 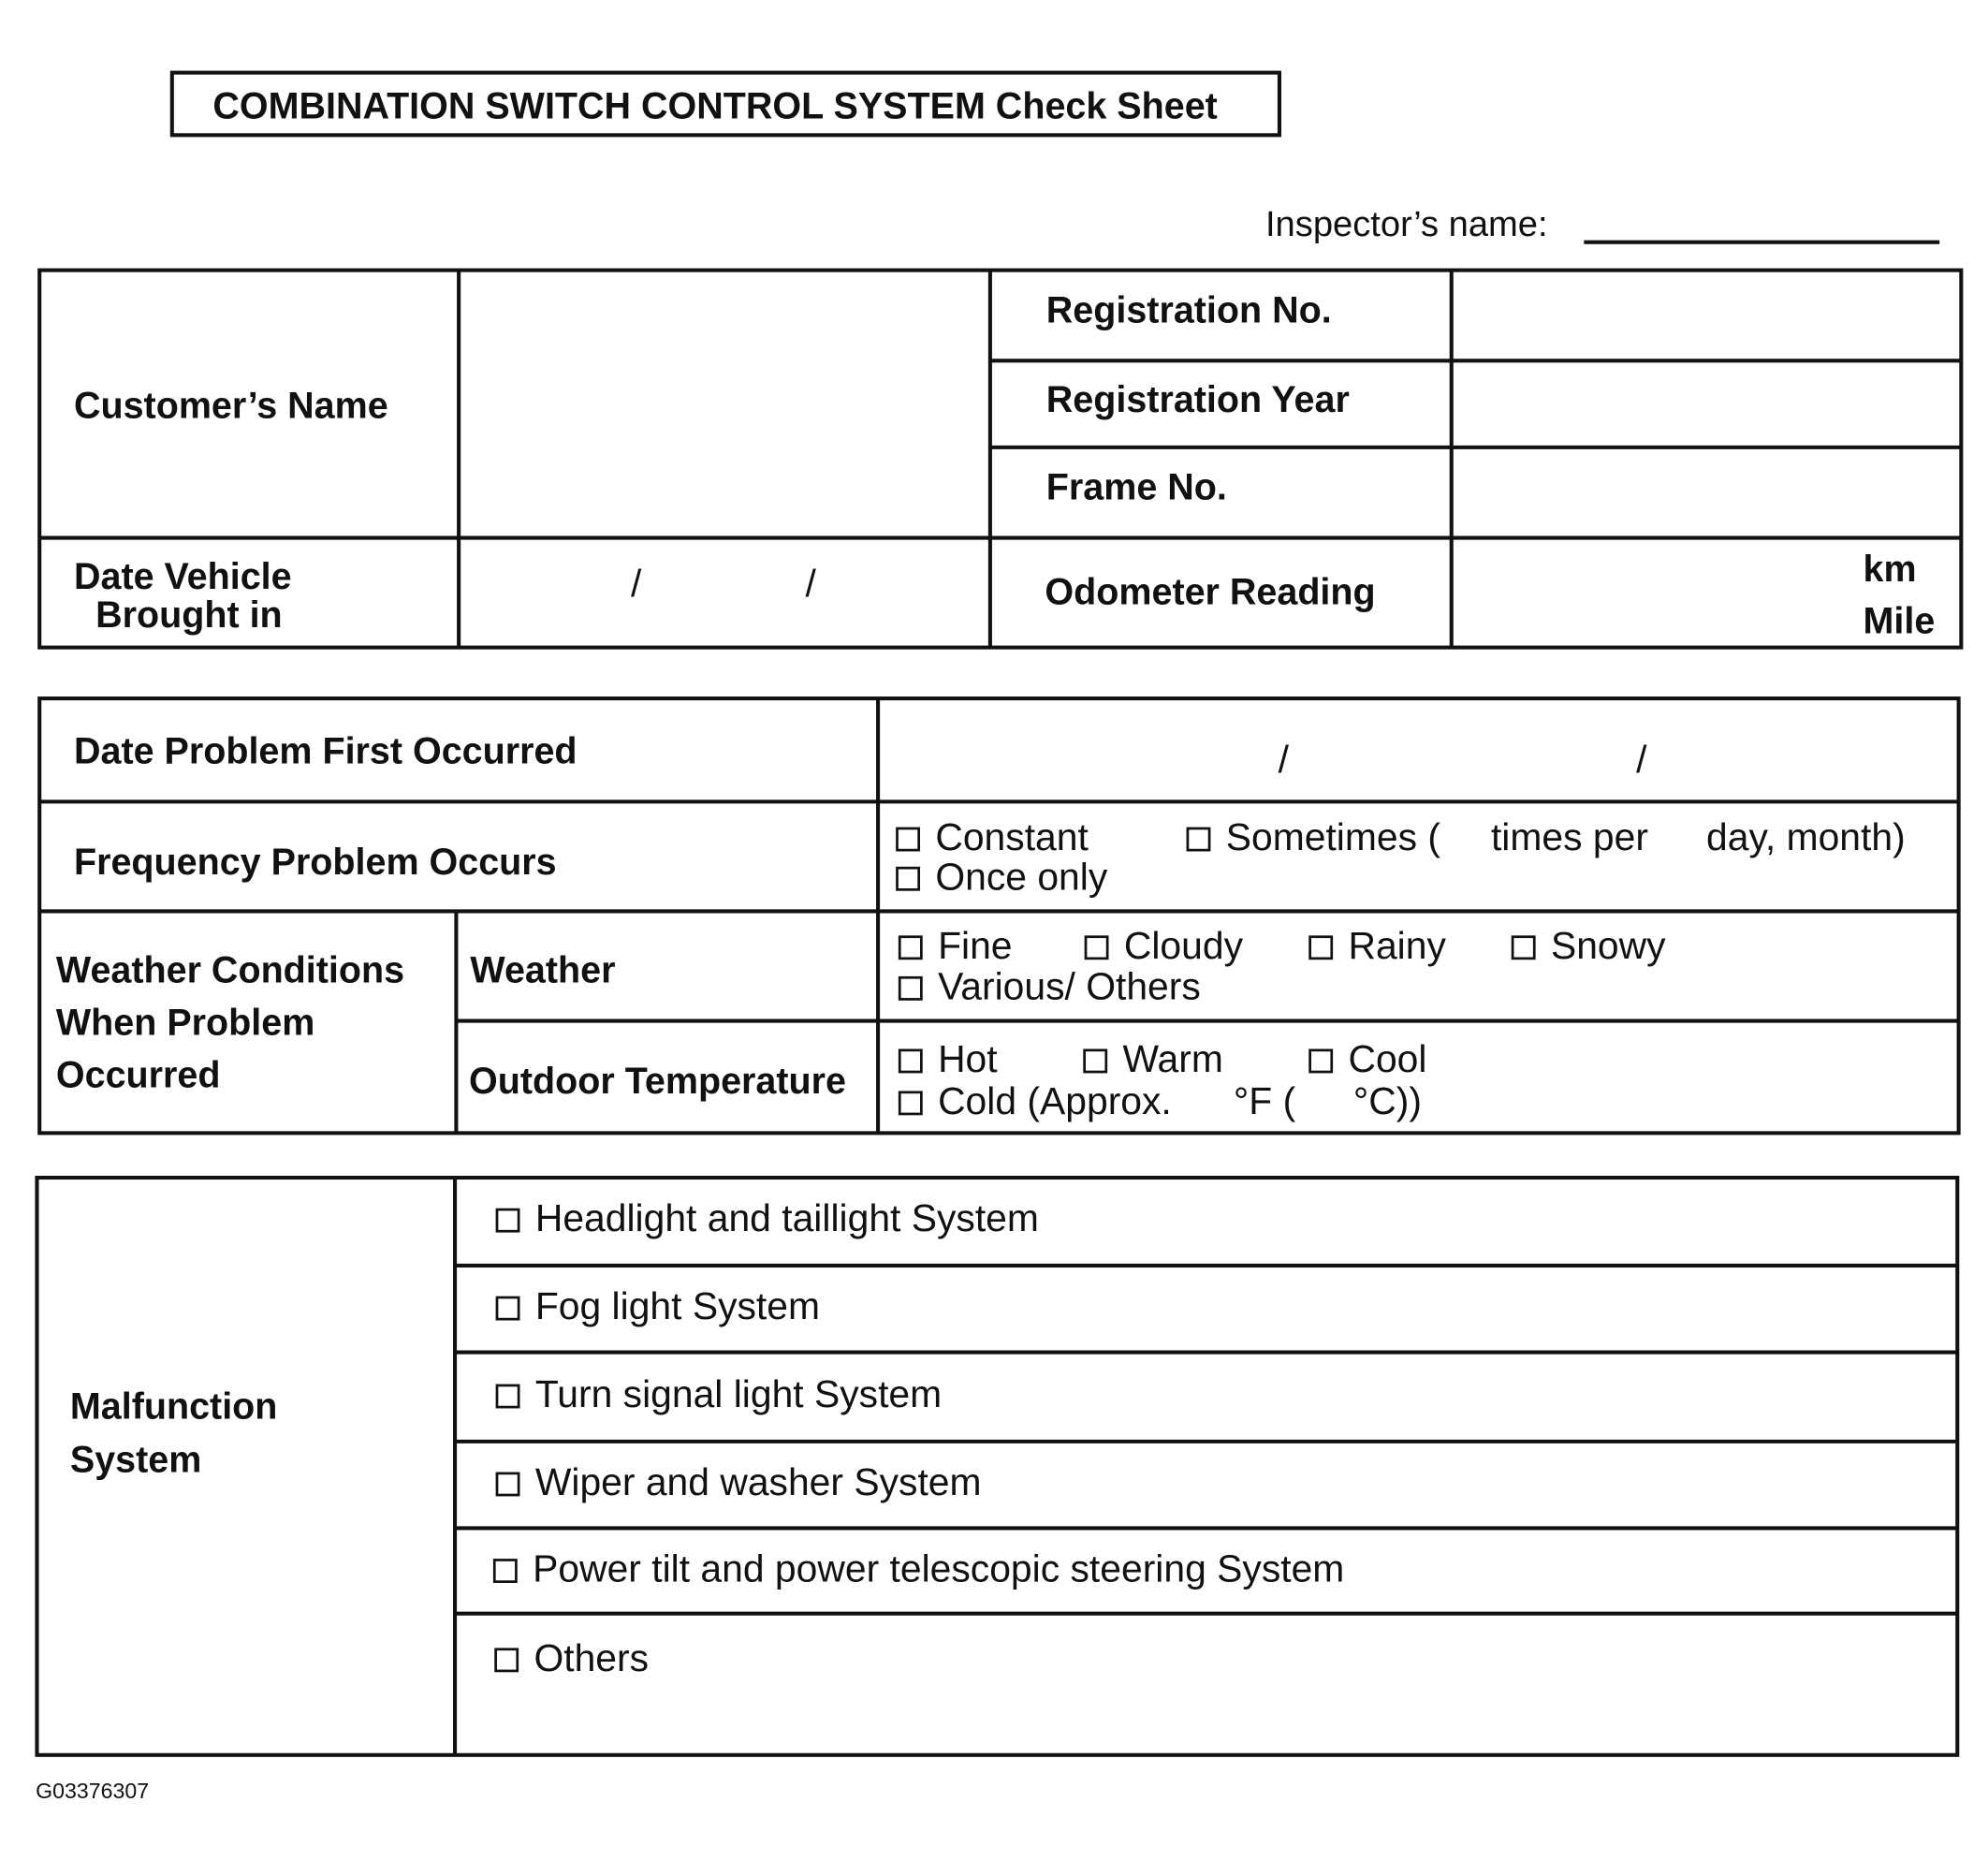 I want to click on title-box, so click(x=725, y=104).